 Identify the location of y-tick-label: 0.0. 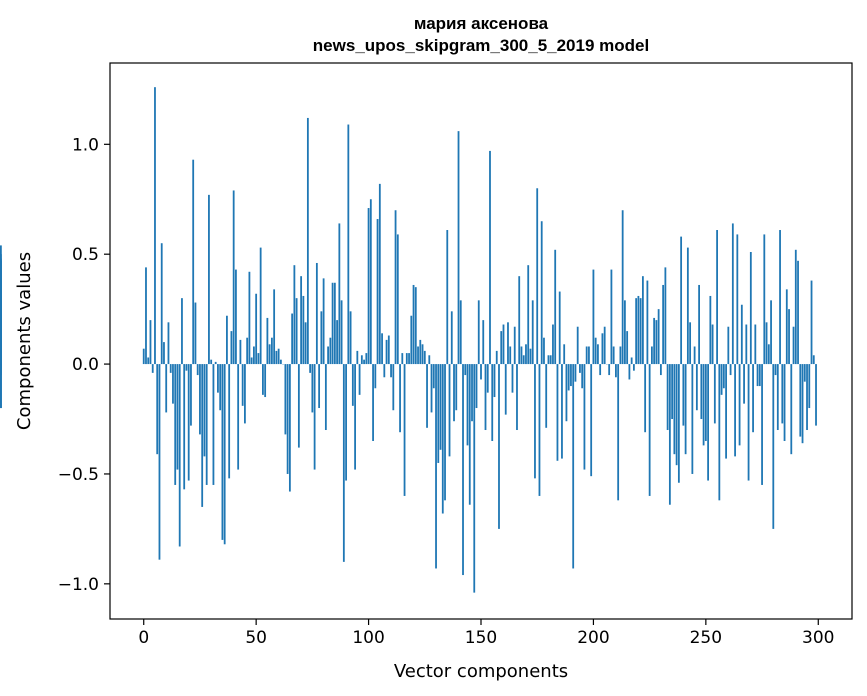
(85, 365).